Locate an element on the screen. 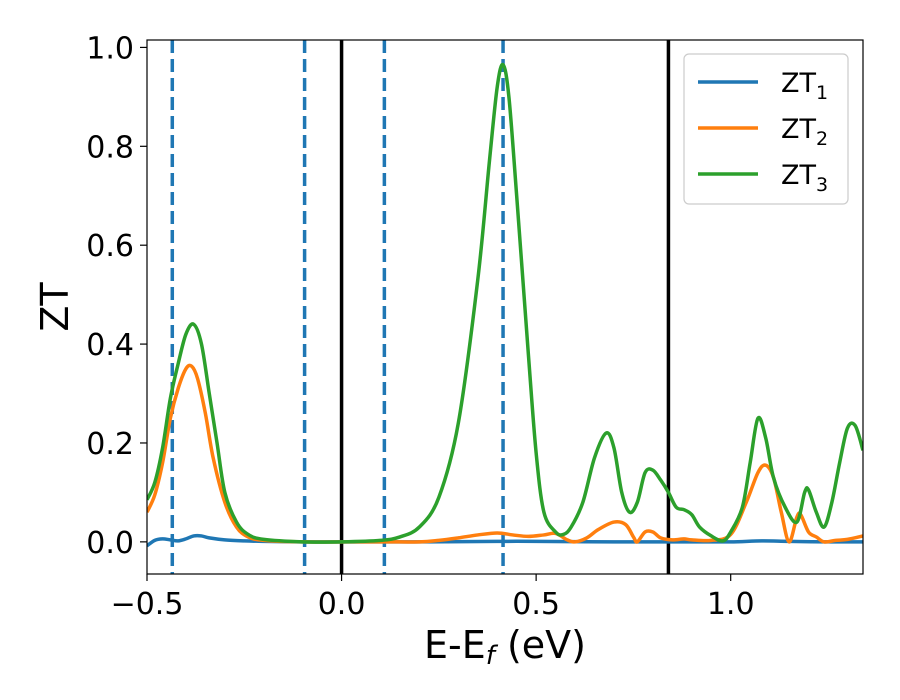  legend-label-zt1: ZT1 is located at coordinates (804, 86).